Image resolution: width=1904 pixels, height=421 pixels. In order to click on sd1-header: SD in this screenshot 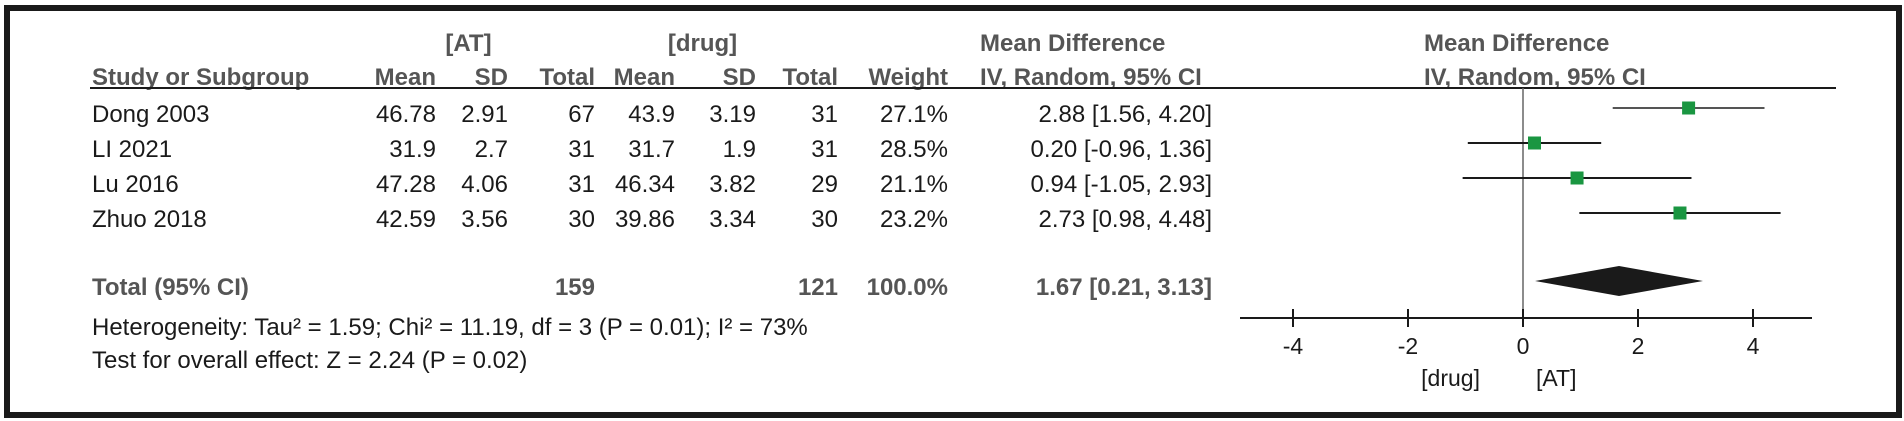, I will do `click(491, 77)`.